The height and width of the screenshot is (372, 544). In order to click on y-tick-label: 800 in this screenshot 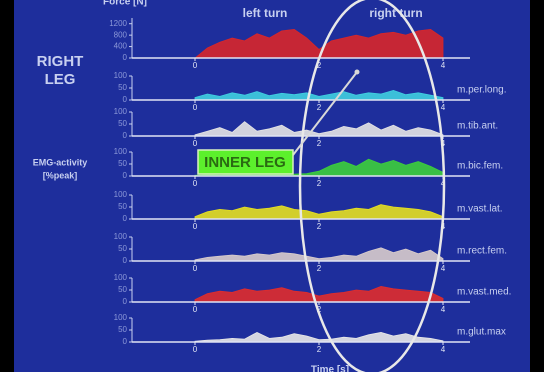, I will do `click(121, 34)`.